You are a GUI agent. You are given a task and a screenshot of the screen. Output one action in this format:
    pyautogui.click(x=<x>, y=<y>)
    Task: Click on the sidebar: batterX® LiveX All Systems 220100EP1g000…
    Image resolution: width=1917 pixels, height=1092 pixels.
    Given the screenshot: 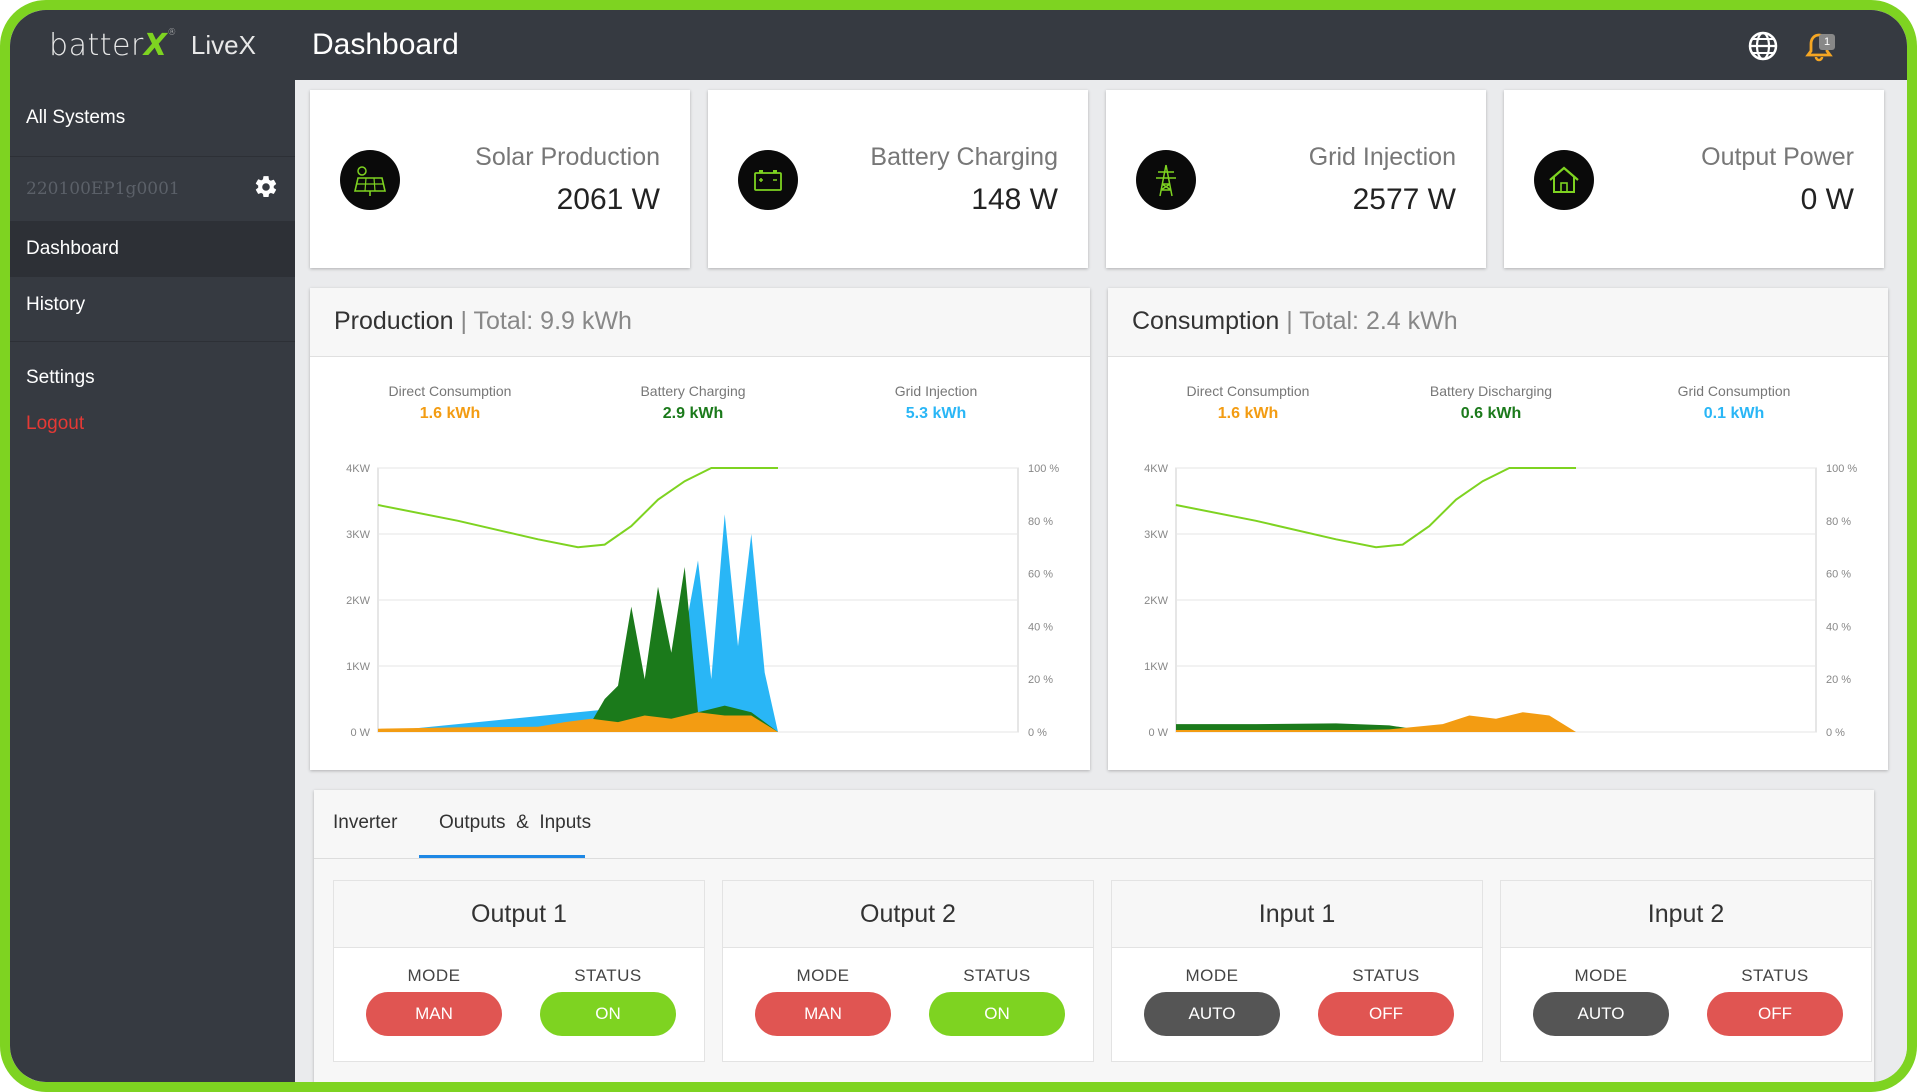 What is the action you would take?
    pyautogui.click(x=152, y=546)
    